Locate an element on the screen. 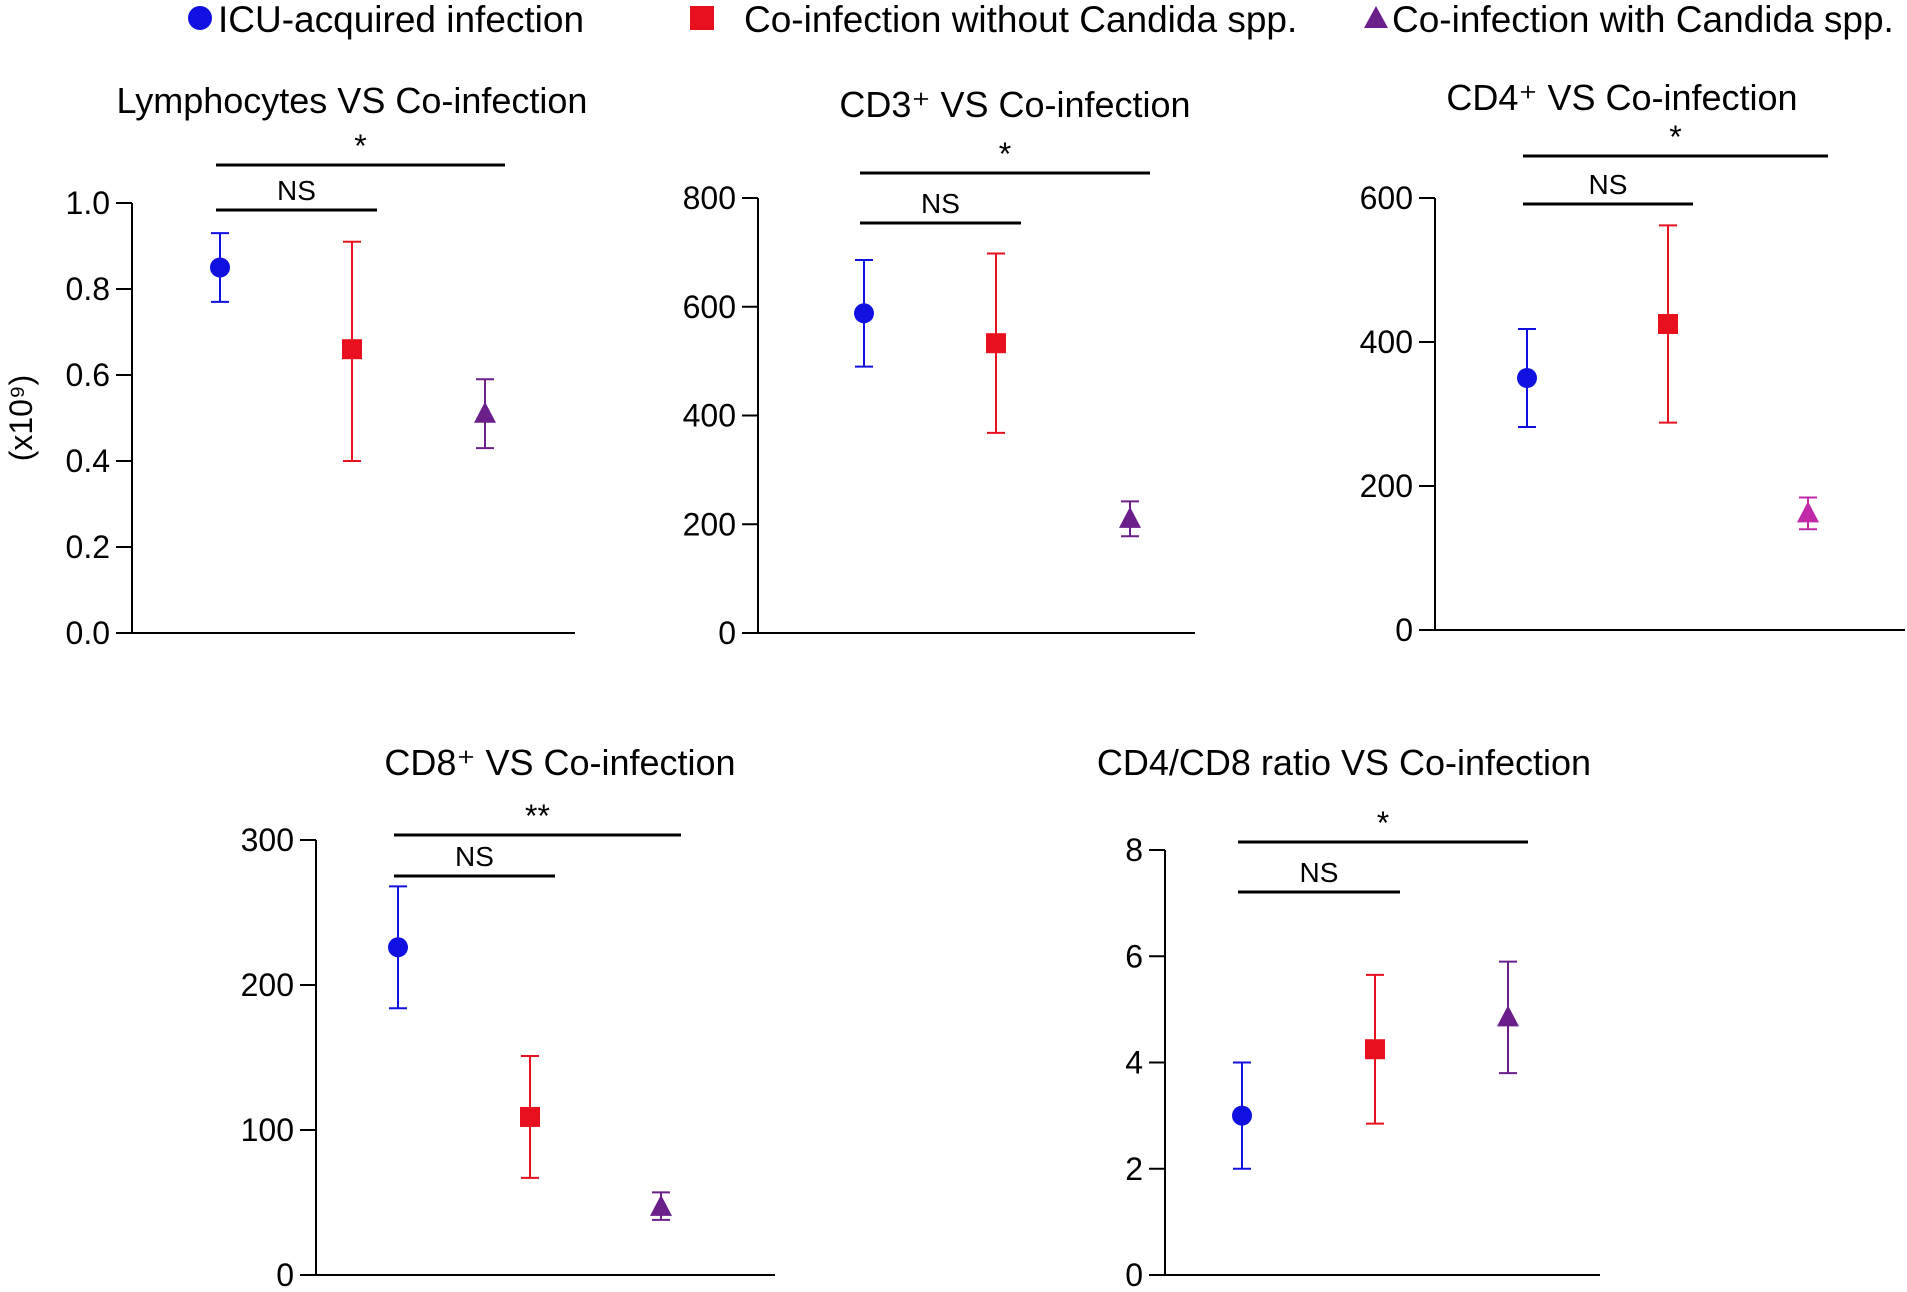  y-tick-label: 100 is located at coordinates (267, 1130).